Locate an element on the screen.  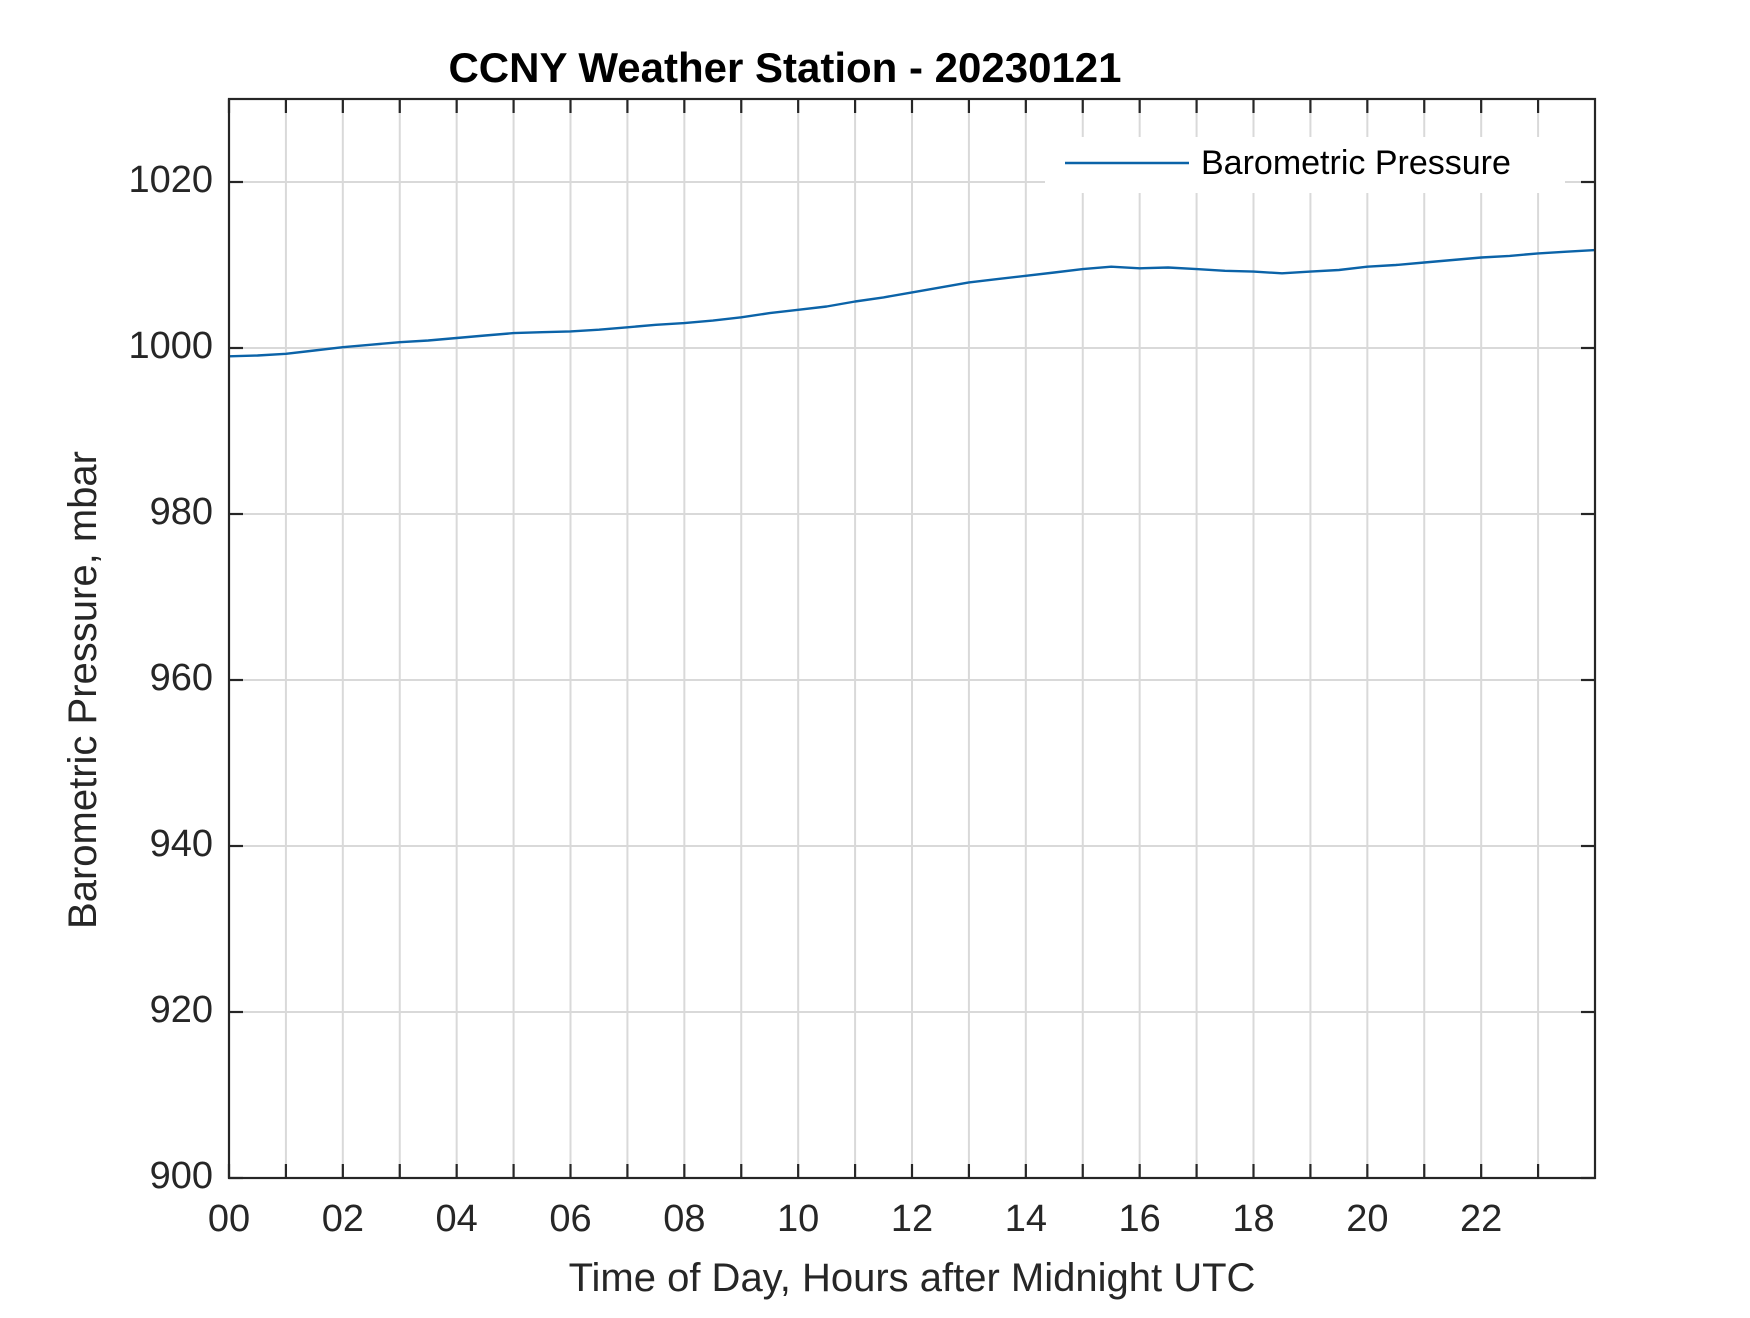
y-tick-label: 940 is located at coordinates (181, 844).